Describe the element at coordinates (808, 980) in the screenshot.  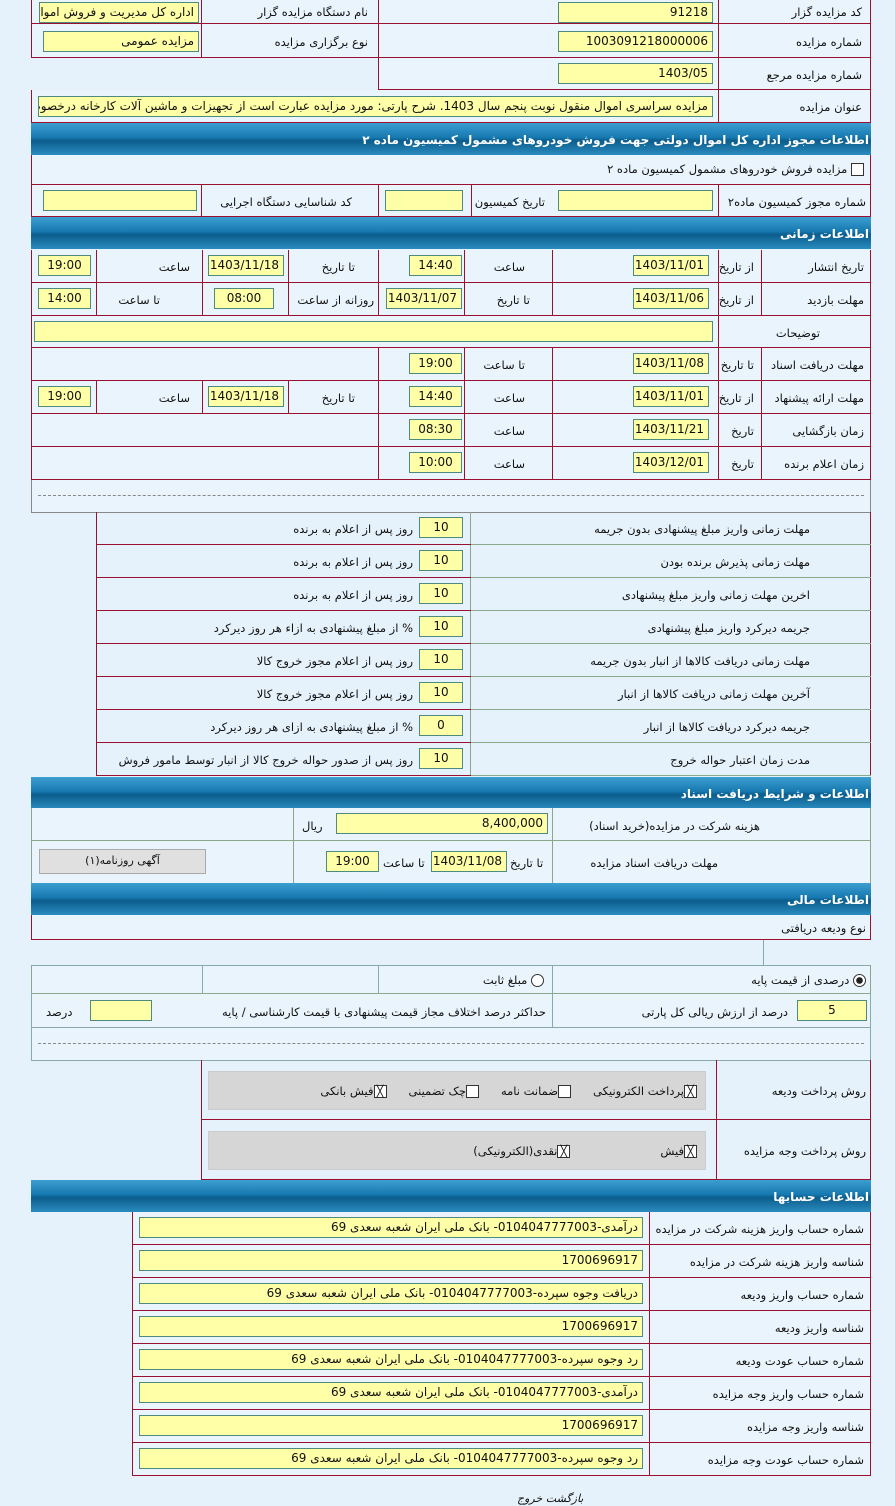
I see `percent-option: درصدی از قیمت پایه` at that location.